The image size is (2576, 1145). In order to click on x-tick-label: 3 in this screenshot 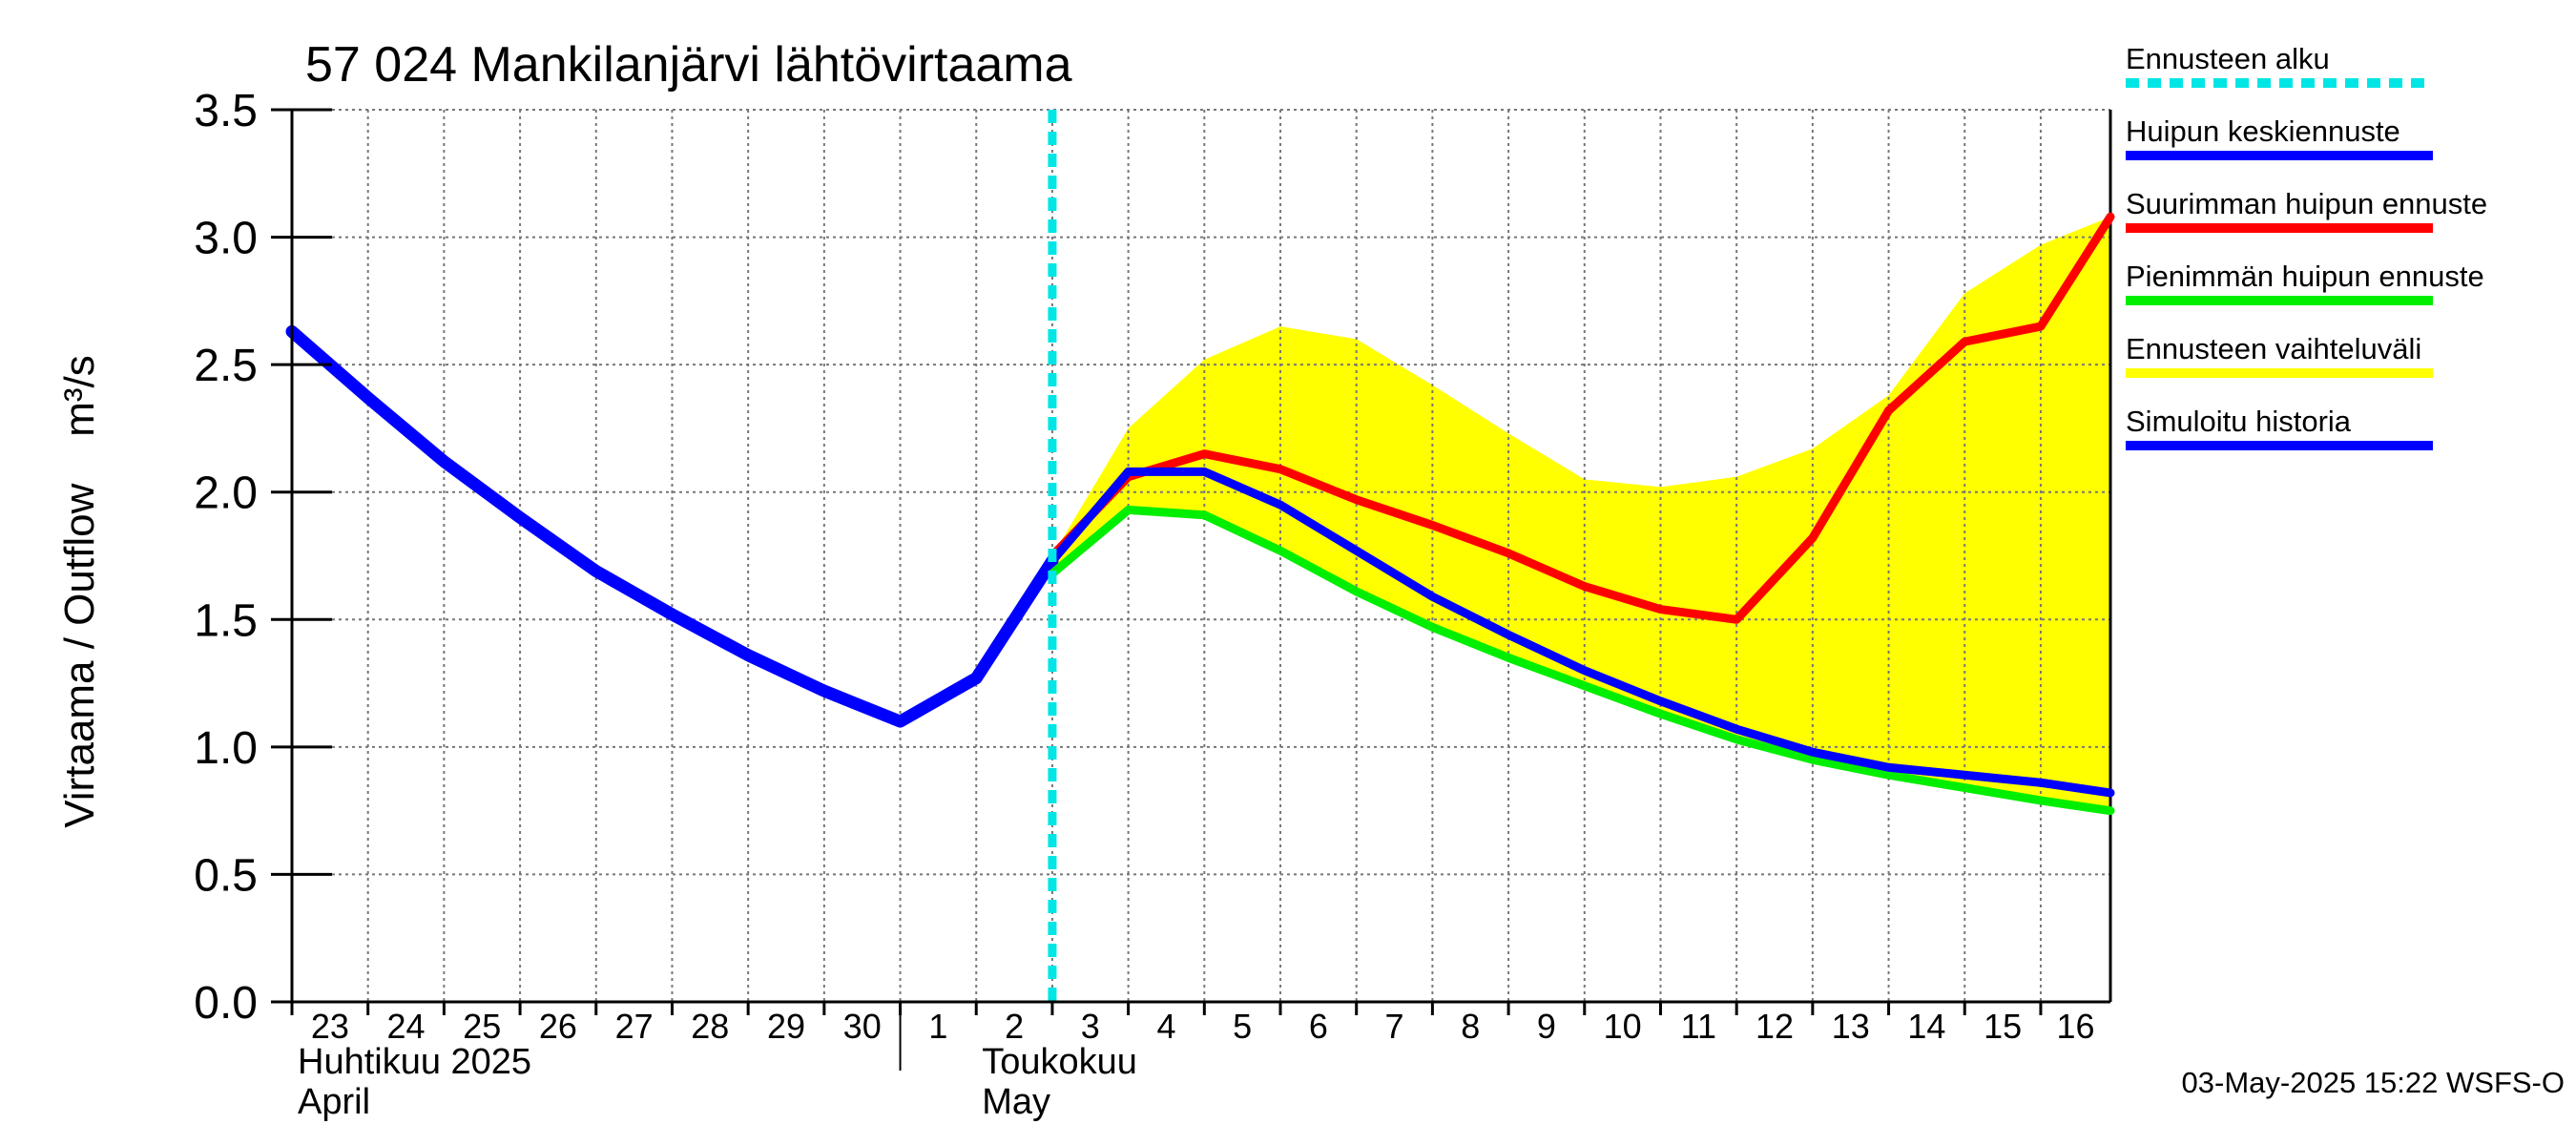, I will do `click(1090, 1026)`.